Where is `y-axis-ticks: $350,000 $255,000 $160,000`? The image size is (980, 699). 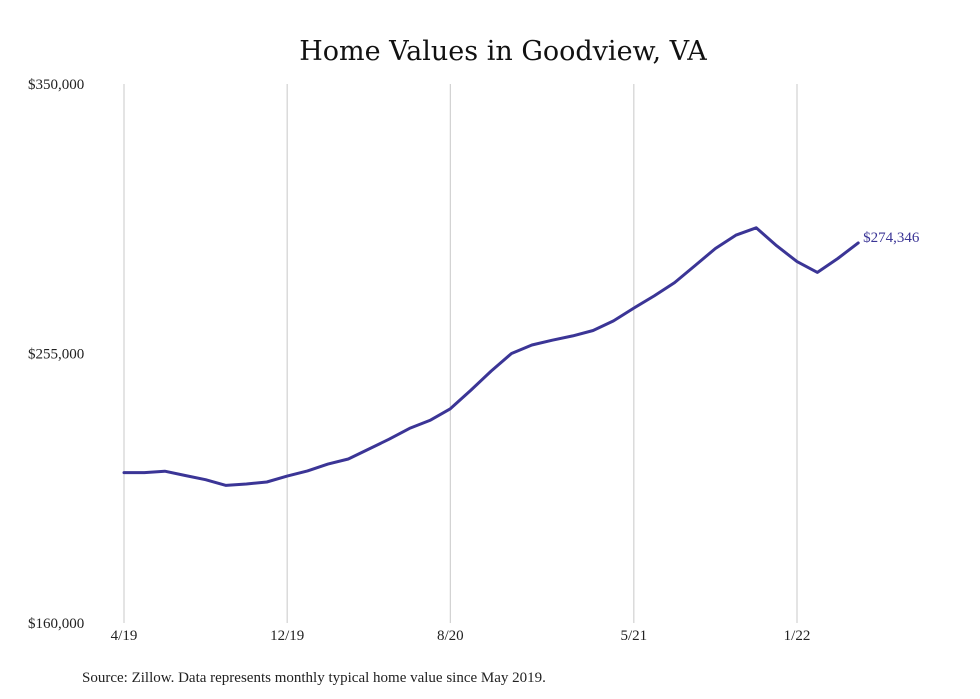
y-axis-ticks: $350,000 $255,000 $160,000 is located at coordinates (56, 354).